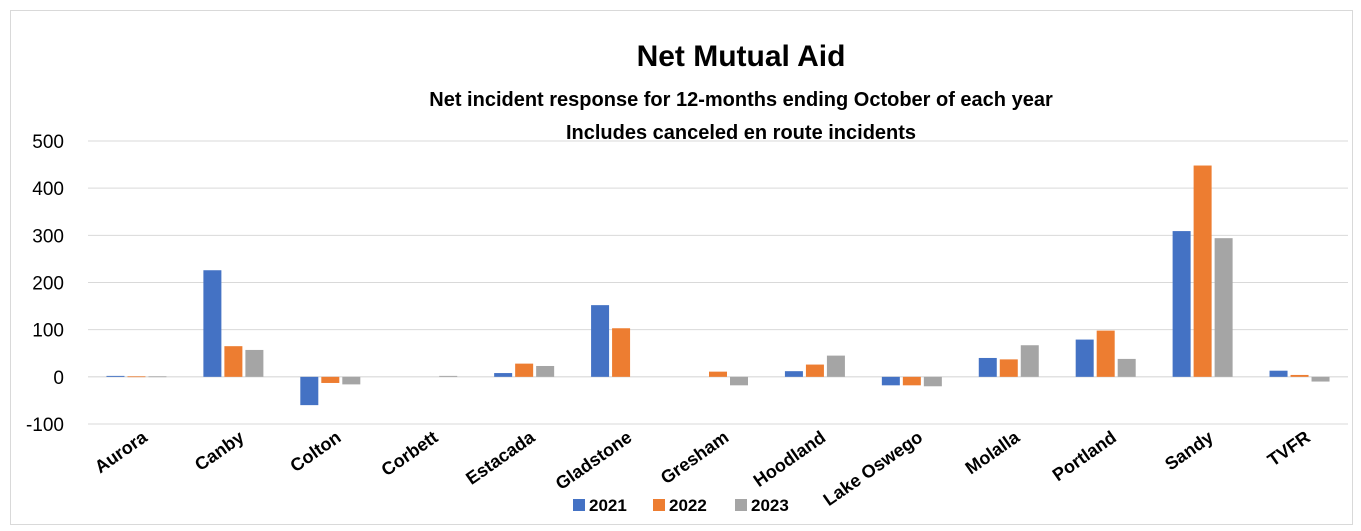  Describe the element at coordinates (351, 381) in the screenshot. I see `bar-2023-colton` at that location.